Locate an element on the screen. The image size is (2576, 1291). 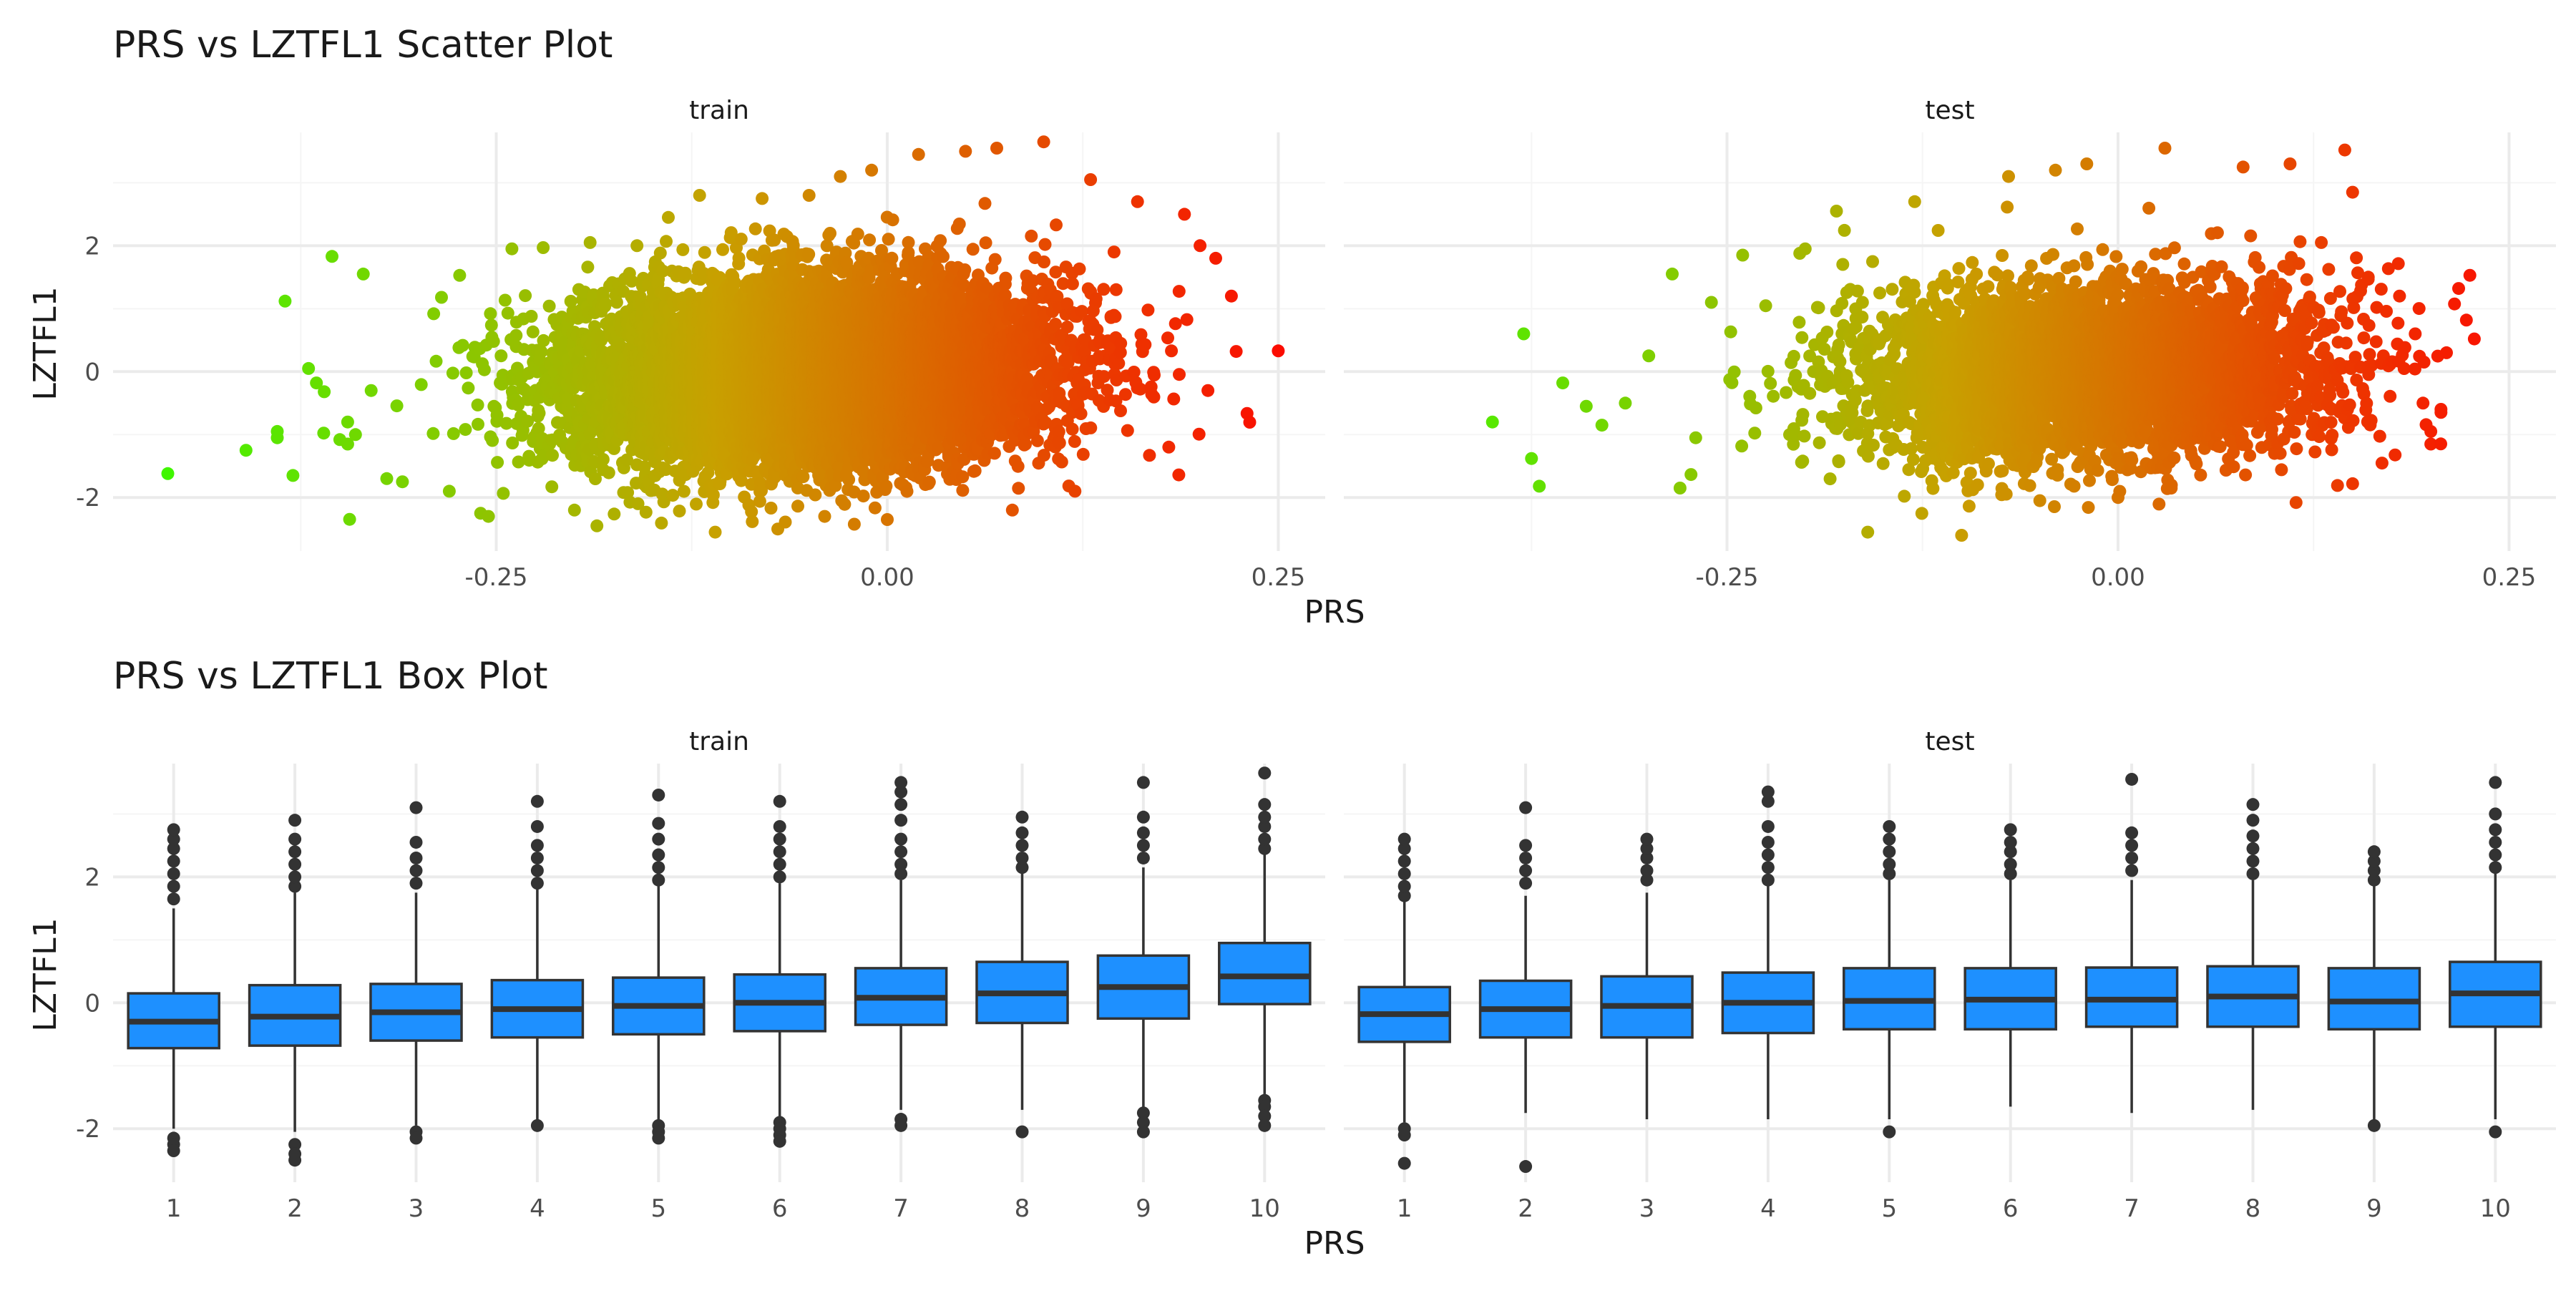
scatter-plot-title: PRS vs LZTFL1 Scatter Plot is located at coordinates (363, 45).